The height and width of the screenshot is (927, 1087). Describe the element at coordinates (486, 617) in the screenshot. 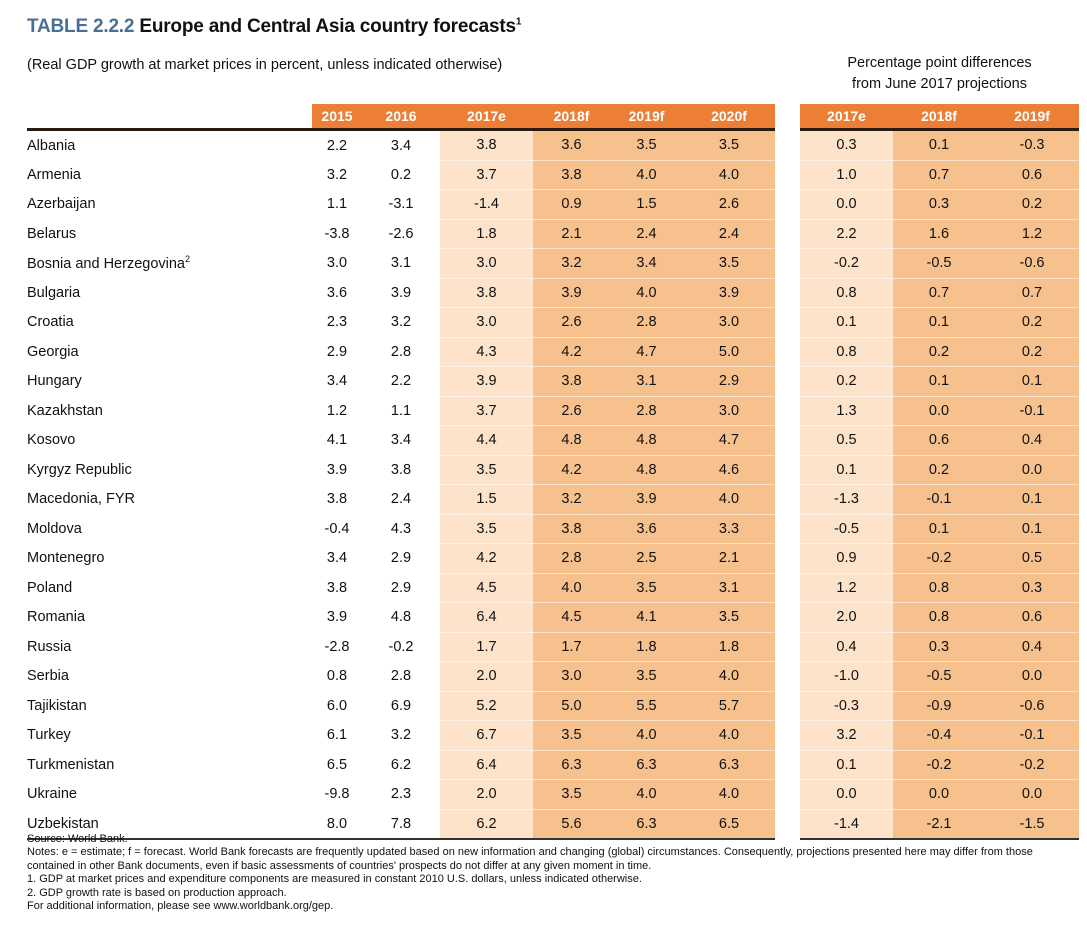

I see `value-2017e: 6.4` at that location.